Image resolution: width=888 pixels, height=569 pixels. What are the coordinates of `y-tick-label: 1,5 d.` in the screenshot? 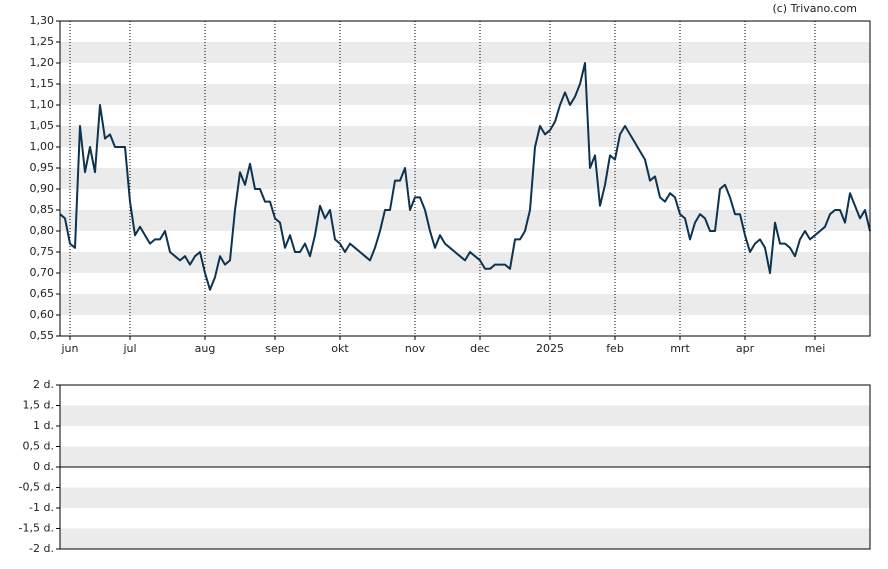 It's located at (38, 405).